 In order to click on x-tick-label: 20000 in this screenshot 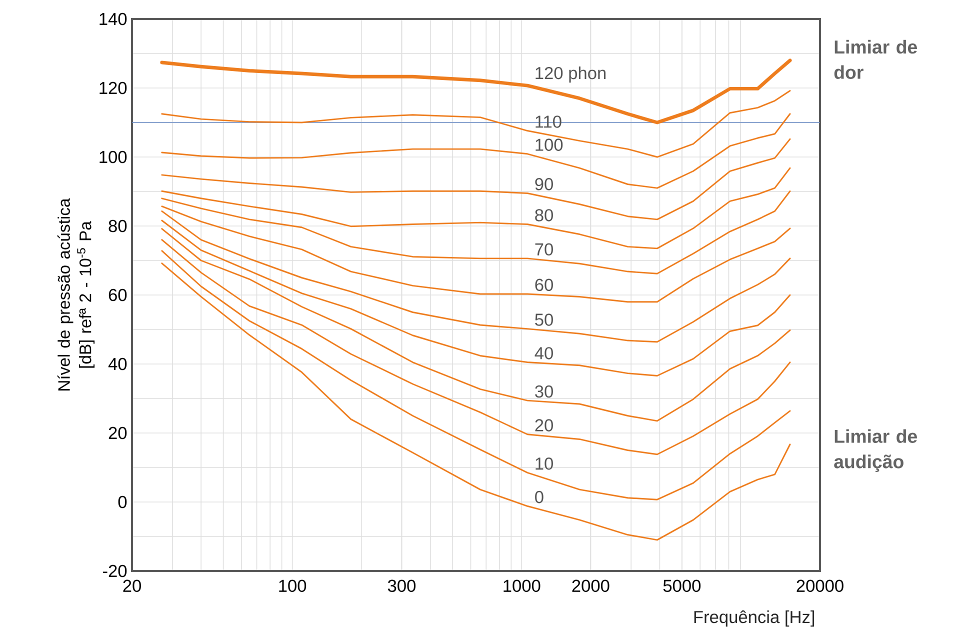, I will do `click(820, 586)`.